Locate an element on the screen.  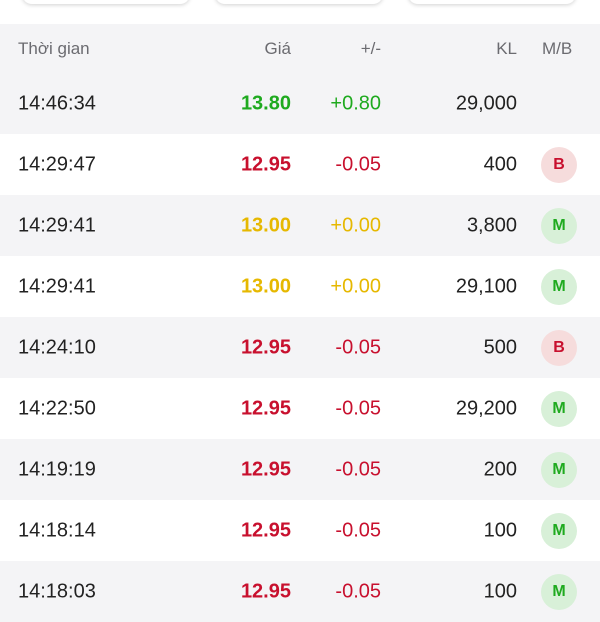
trade-volume: 29,000 is located at coordinates (486, 103).